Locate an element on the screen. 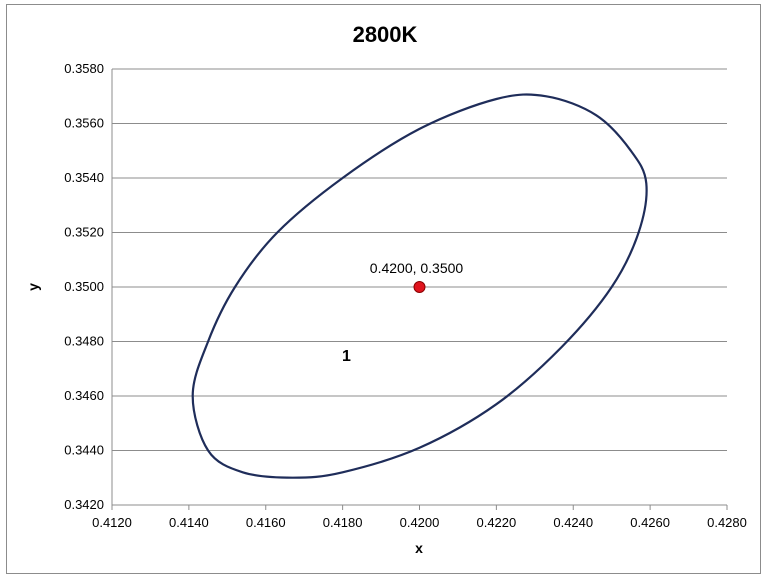 This screenshot has width=767, height=578. y-tick-label: 0.3500 is located at coordinates (84, 286).